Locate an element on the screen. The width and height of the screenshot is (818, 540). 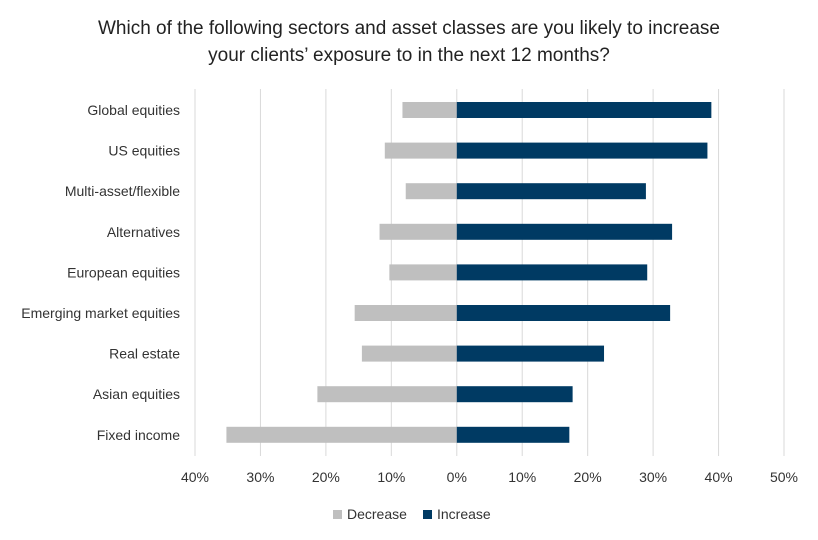
decrease-legend-label: Decrease is located at coordinates (377, 514).